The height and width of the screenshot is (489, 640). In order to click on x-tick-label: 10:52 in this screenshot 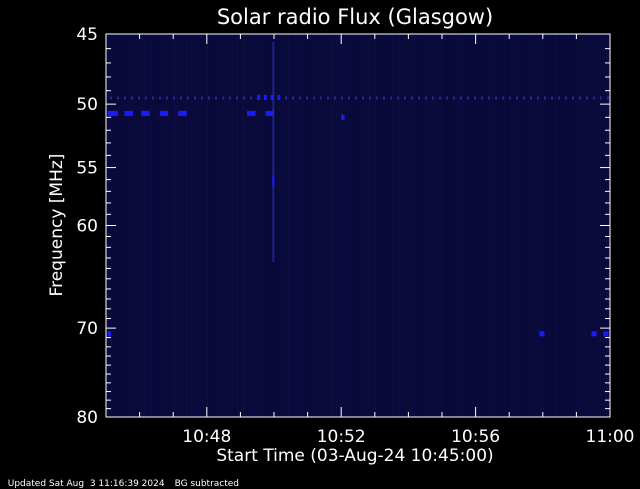, I will do `click(341, 437)`.